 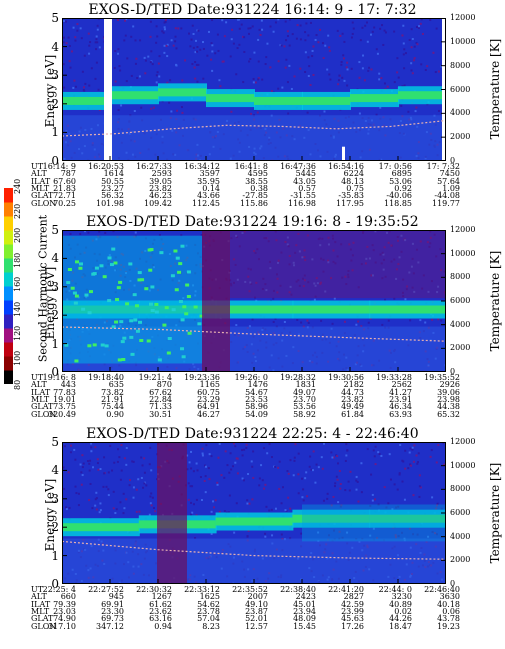 I want to click on orbit-cell: 54.67, so click(x=256, y=392).